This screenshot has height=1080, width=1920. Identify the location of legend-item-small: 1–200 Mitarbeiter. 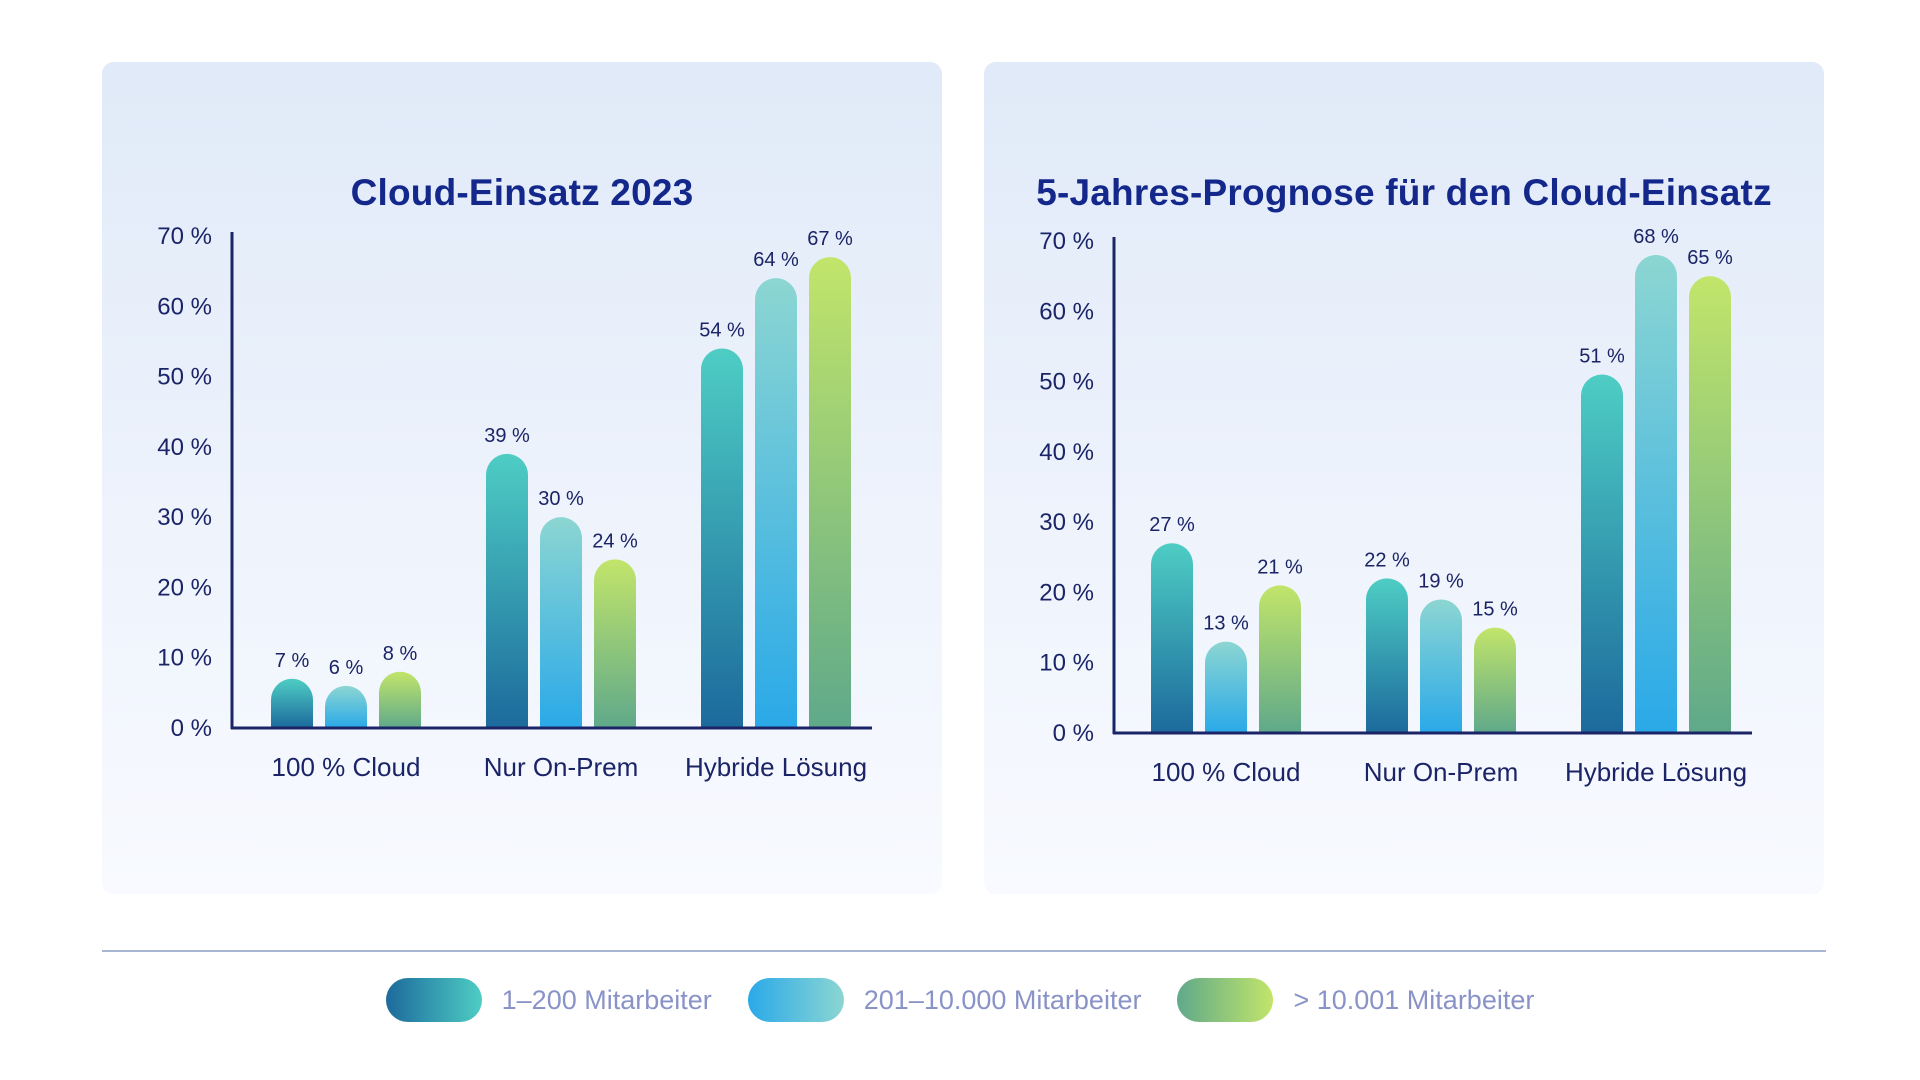
(548, 1000).